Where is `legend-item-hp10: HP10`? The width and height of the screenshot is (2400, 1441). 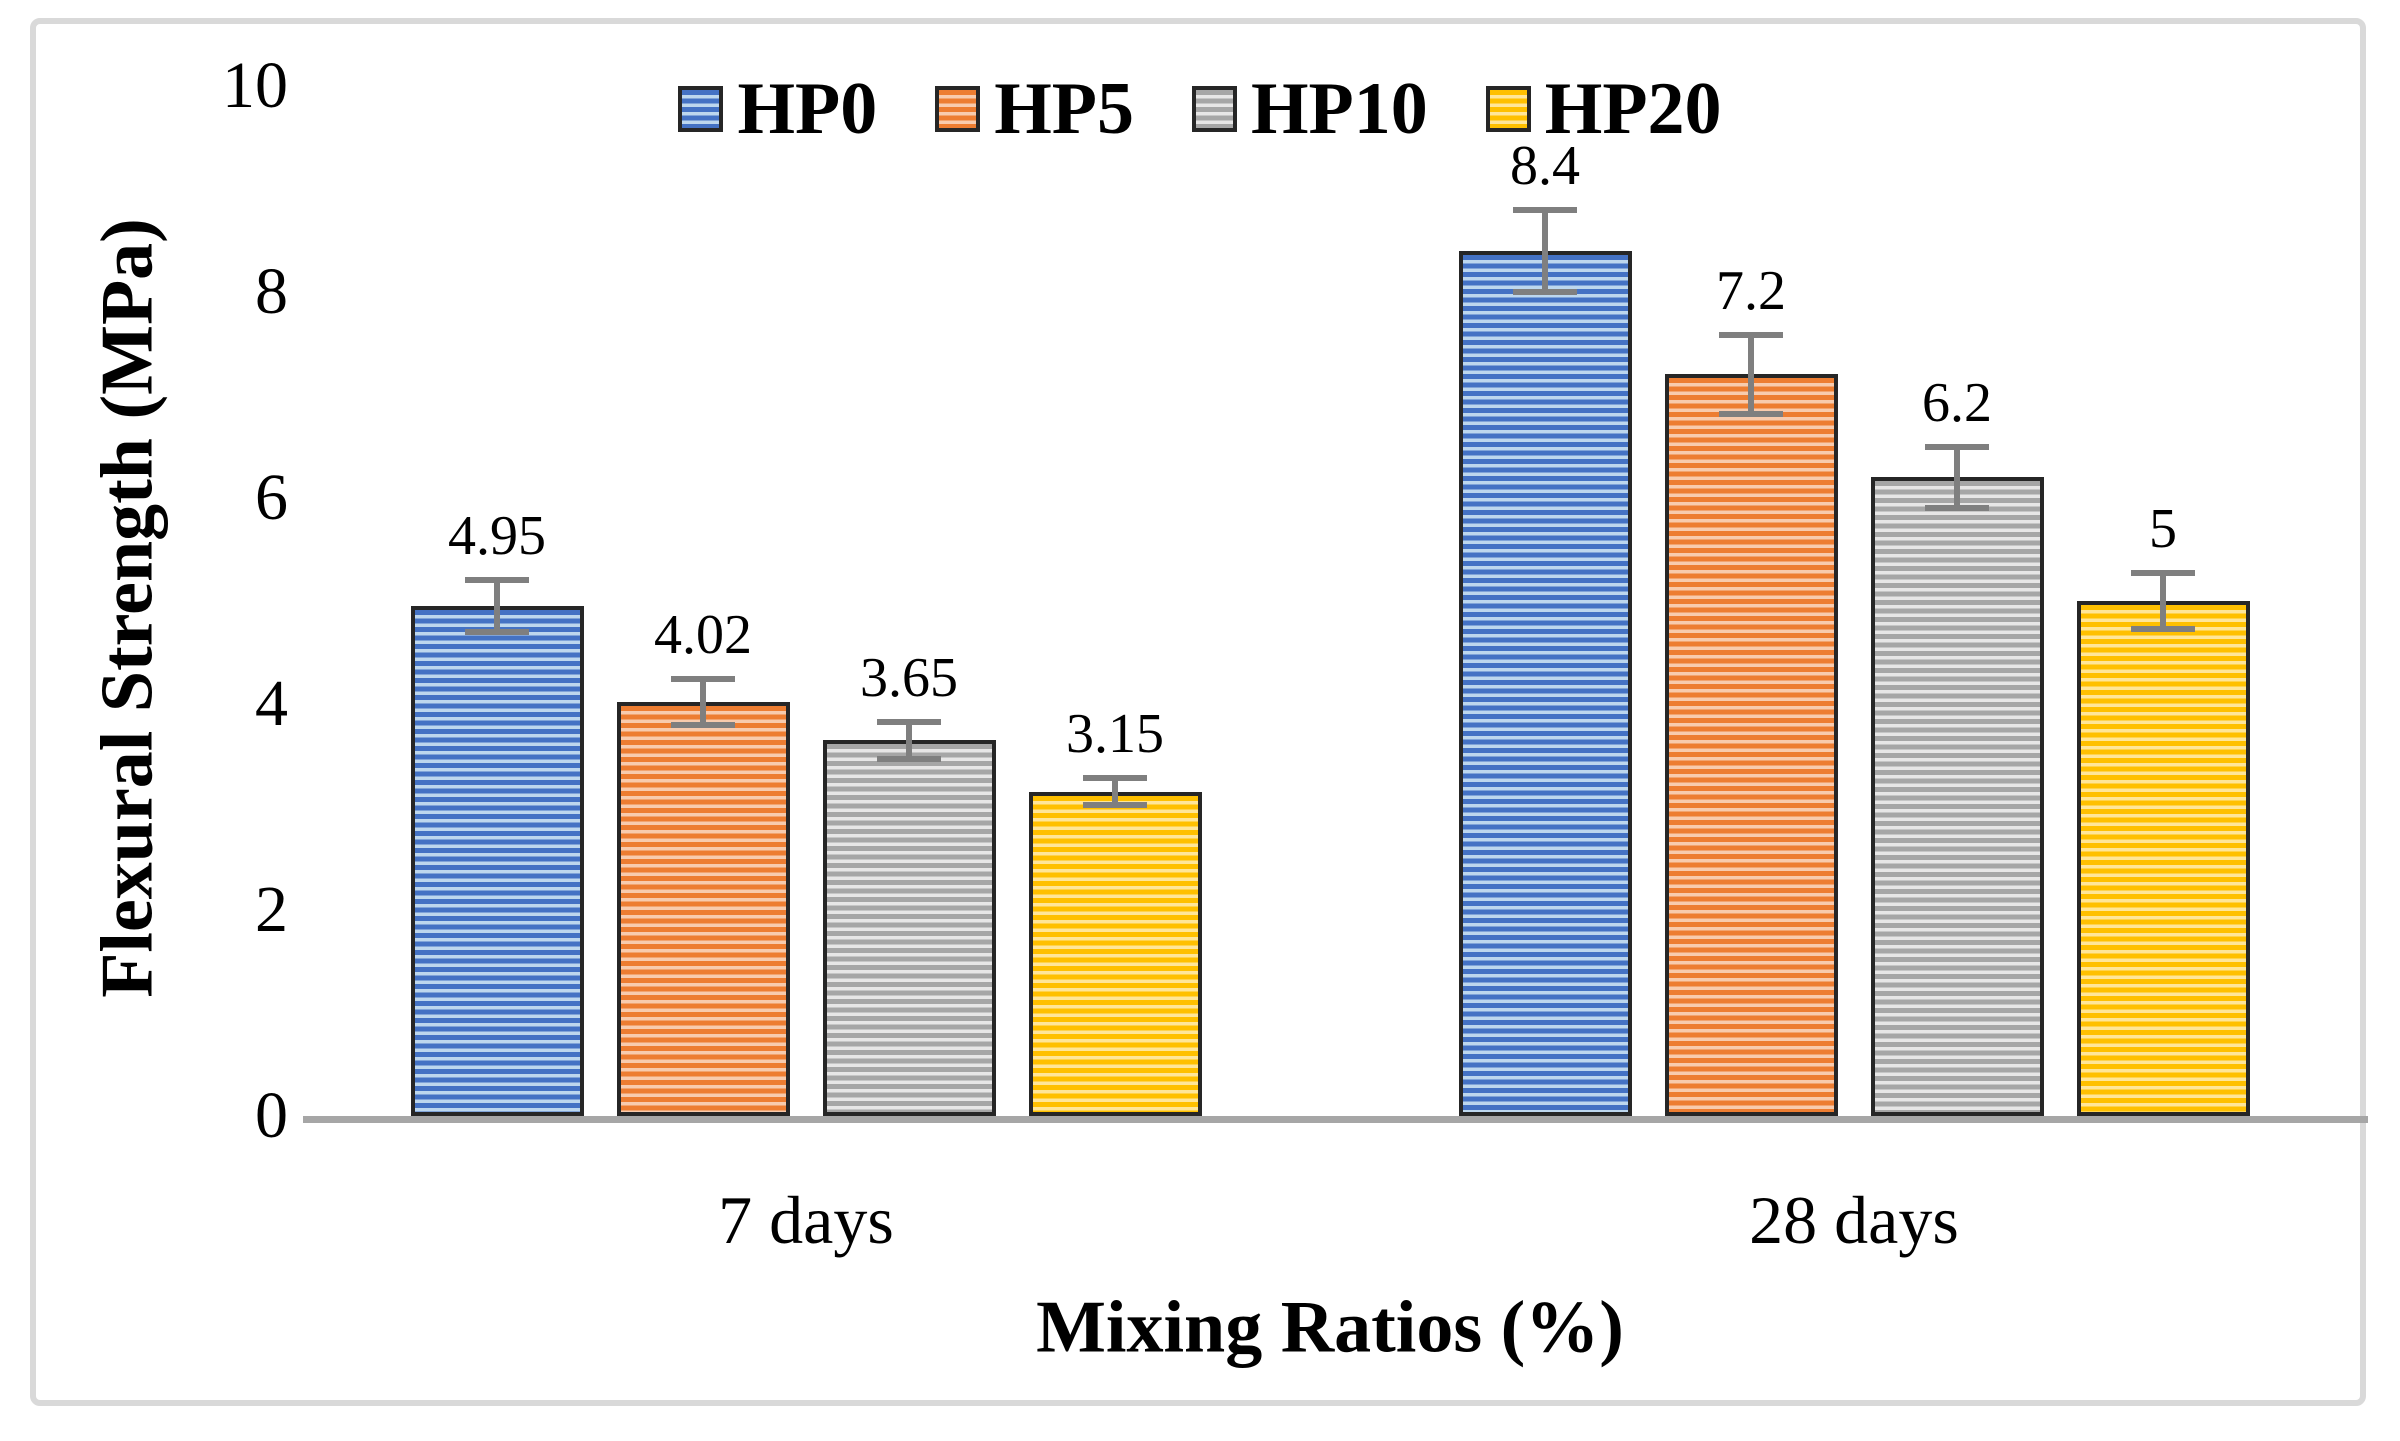
legend-item-hp10: HP10 is located at coordinates (1310, 109).